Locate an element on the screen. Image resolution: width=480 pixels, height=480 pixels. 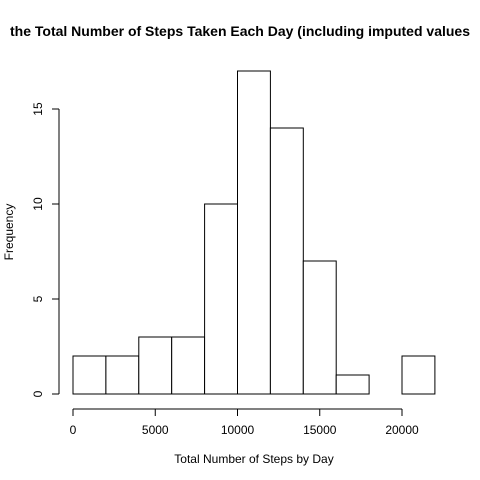
y-axis-label: Frequency is located at coordinates (9, 232).